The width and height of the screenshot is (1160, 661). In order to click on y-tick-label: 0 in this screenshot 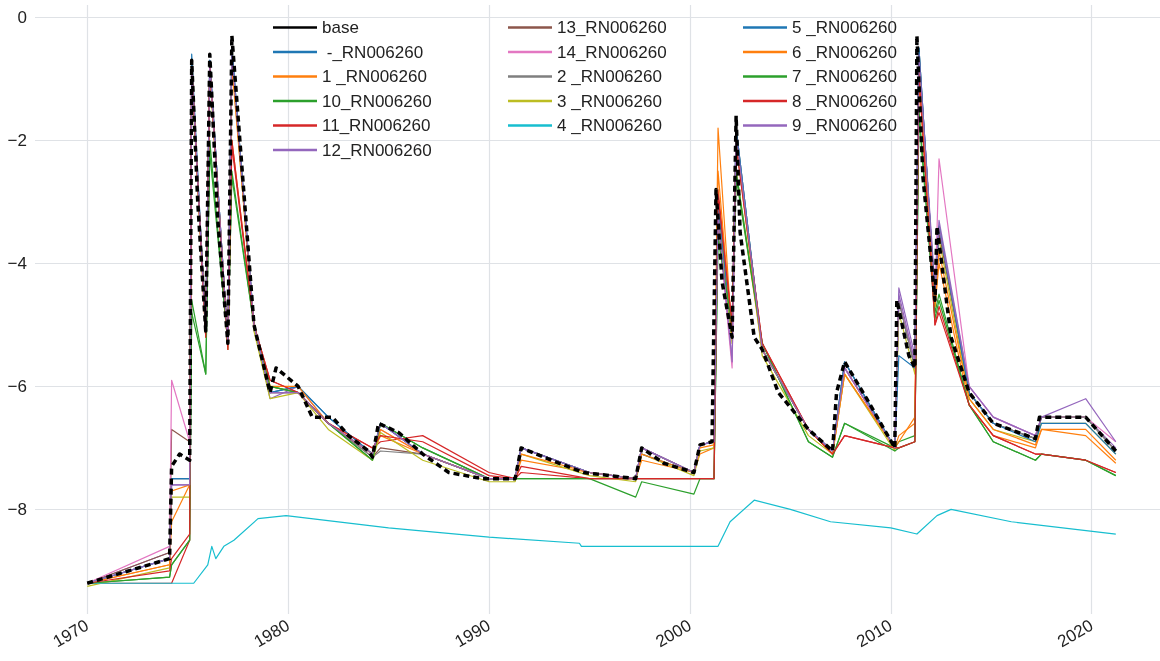, I will do `click(22, 17)`.